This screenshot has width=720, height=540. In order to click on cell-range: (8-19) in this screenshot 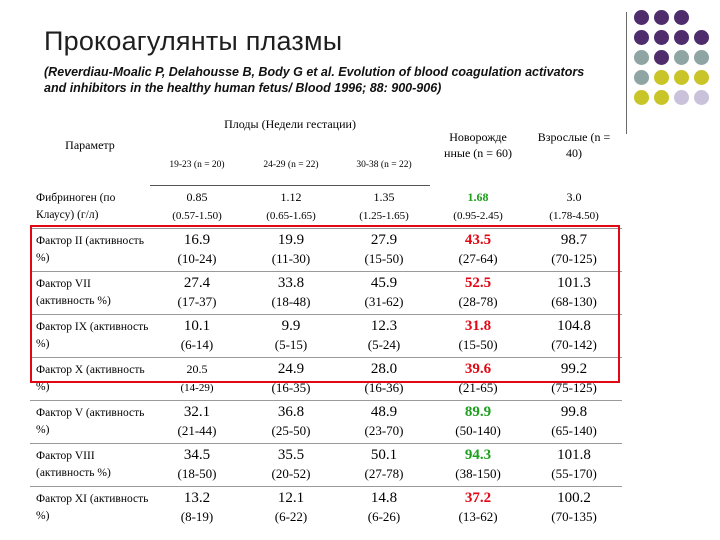, I will do `click(197, 517)`.